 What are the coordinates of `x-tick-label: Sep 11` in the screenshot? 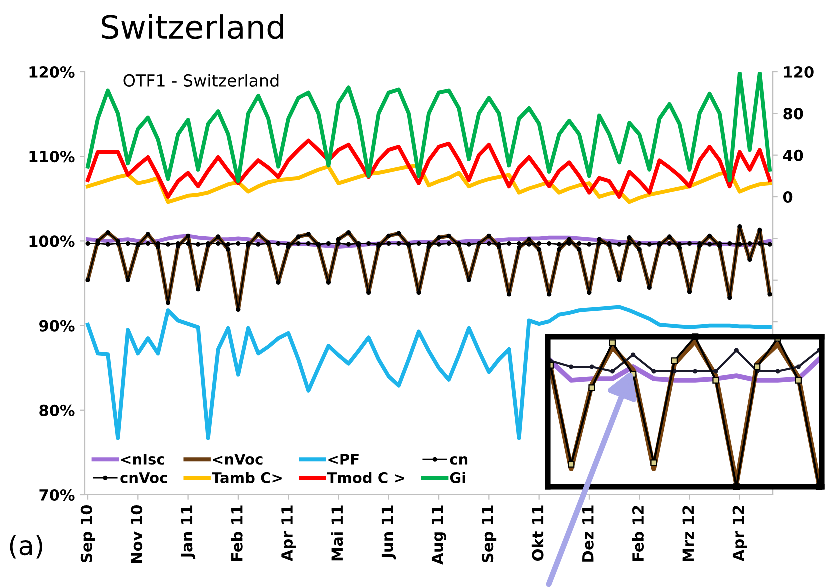 It's located at (489, 534).